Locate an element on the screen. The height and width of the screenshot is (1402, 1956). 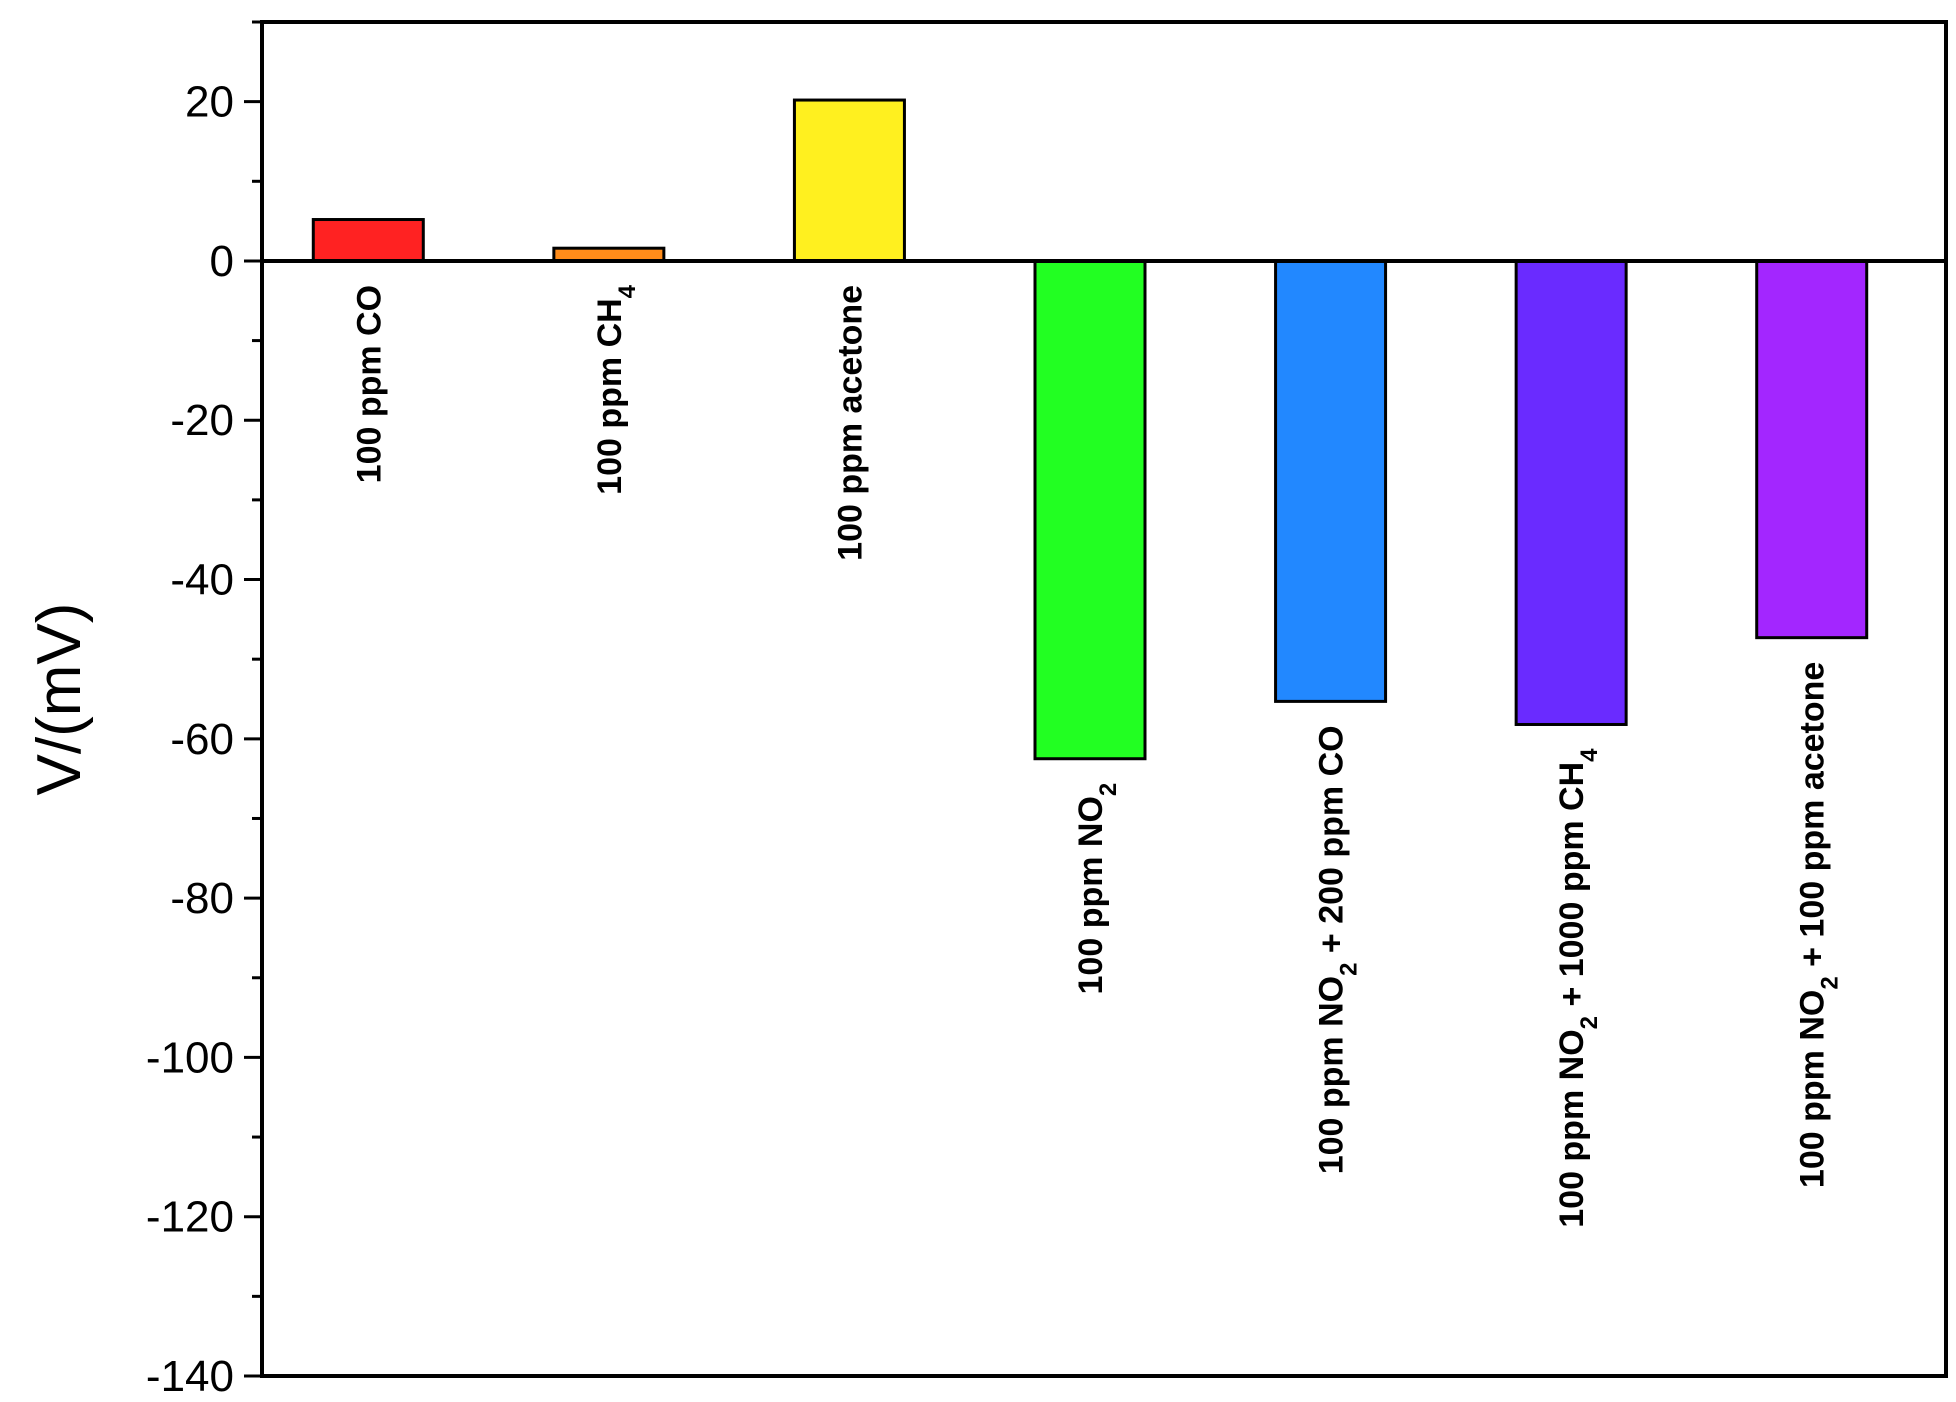
category-label: 100 ppm NO2 + 200 ppm CO is located at coordinates (1338, 949).